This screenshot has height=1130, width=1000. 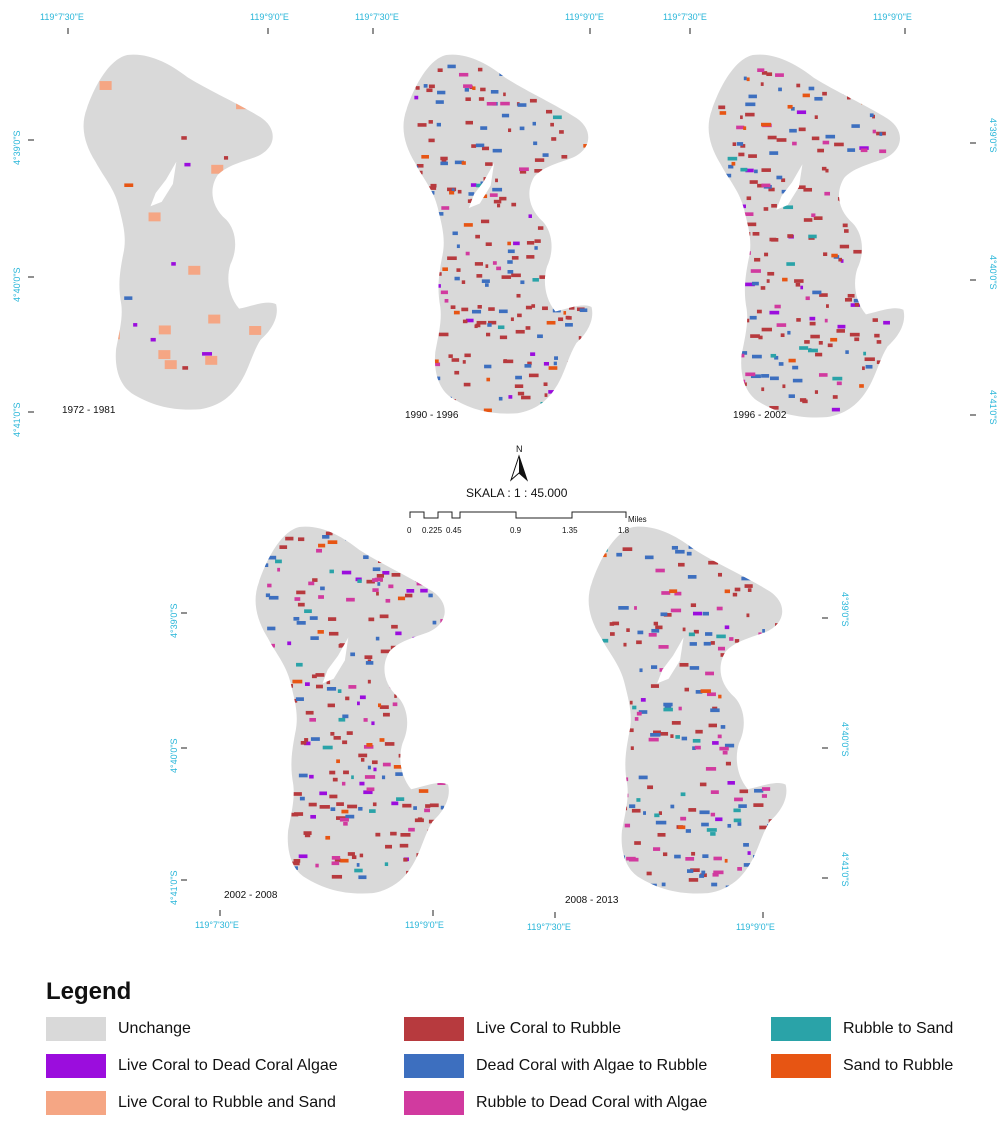 I want to click on island-shape, so click(x=180, y=232).